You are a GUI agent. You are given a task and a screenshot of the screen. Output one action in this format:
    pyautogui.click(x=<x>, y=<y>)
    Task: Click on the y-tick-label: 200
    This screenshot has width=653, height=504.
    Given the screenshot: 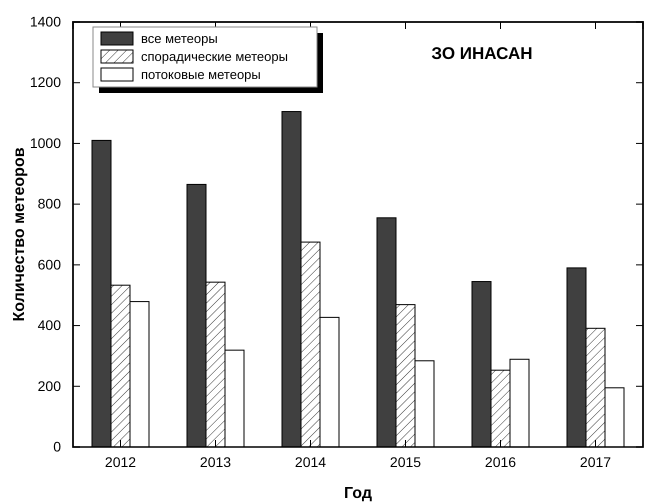 What is the action you would take?
    pyautogui.click(x=50, y=386)
    